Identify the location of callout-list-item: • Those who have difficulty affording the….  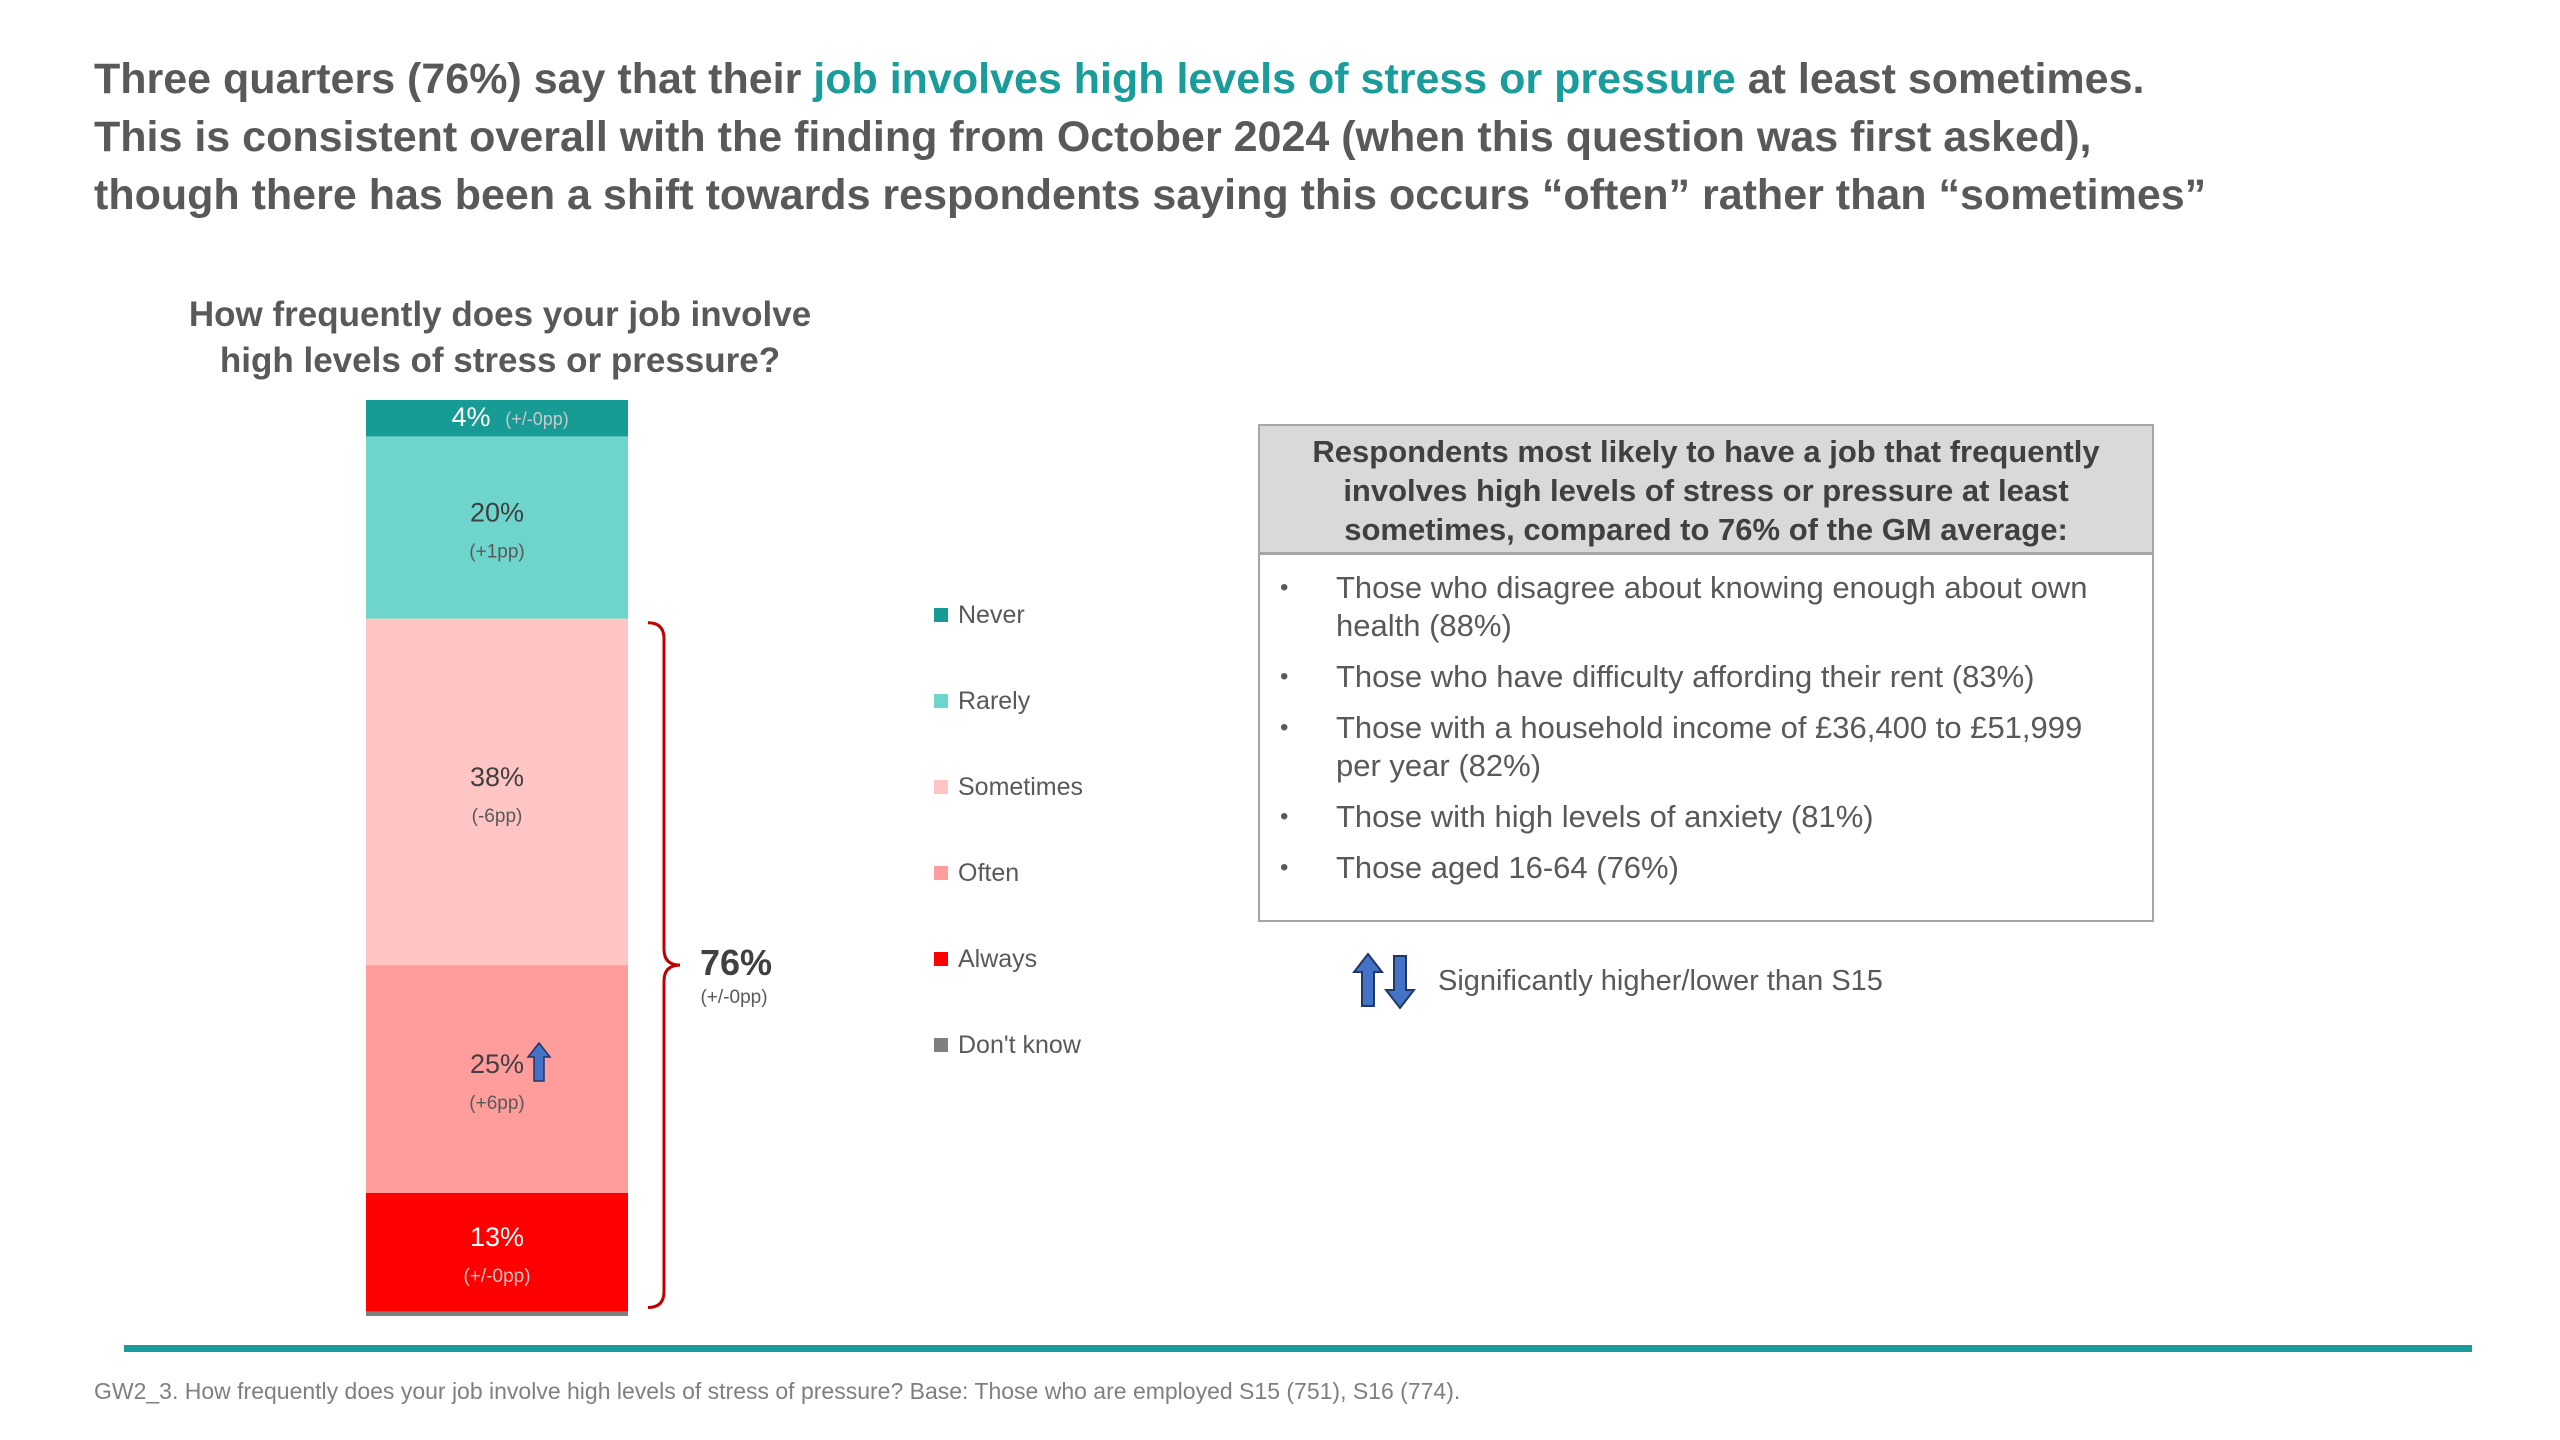
(1701, 677).